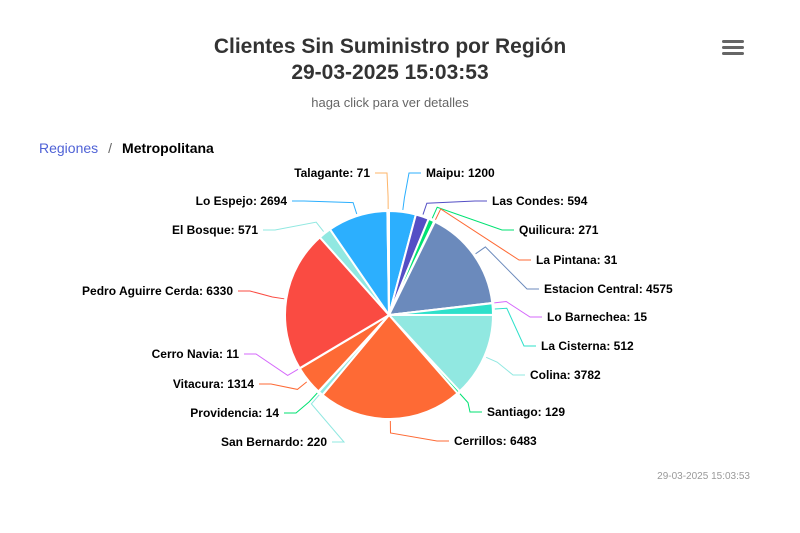  What do you see at coordinates (540, 201) in the screenshot?
I see `data-label: Las Condes: 594` at bounding box center [540, 201].